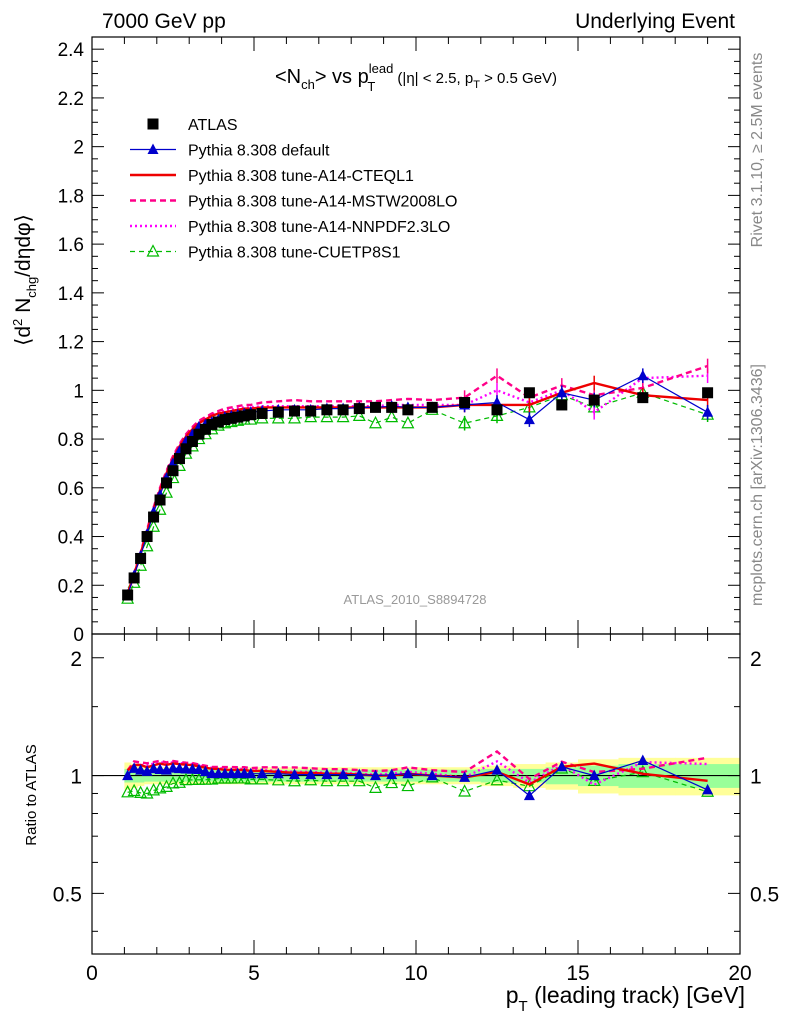  Describe the element at coordinates (756, 777) in the screenshot. I see `ratio-tick-label-right: 1` at that location.